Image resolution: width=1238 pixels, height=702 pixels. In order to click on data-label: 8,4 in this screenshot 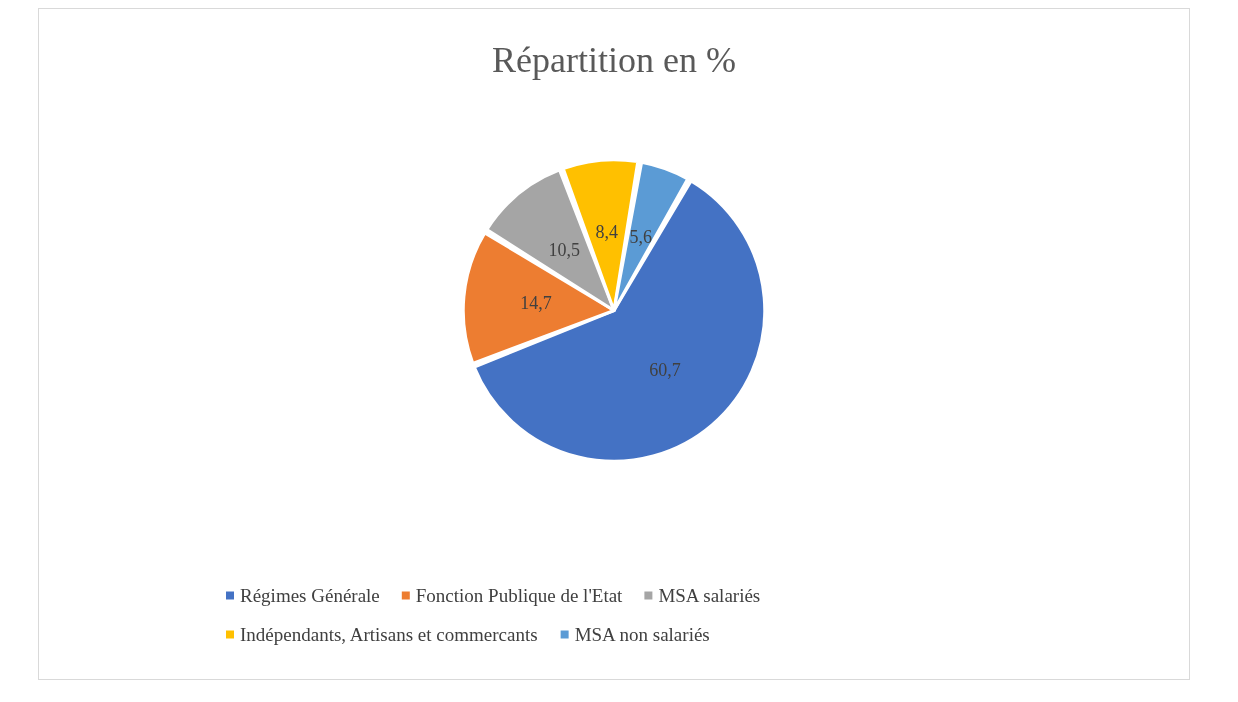, I will do `click(606, 232)`.